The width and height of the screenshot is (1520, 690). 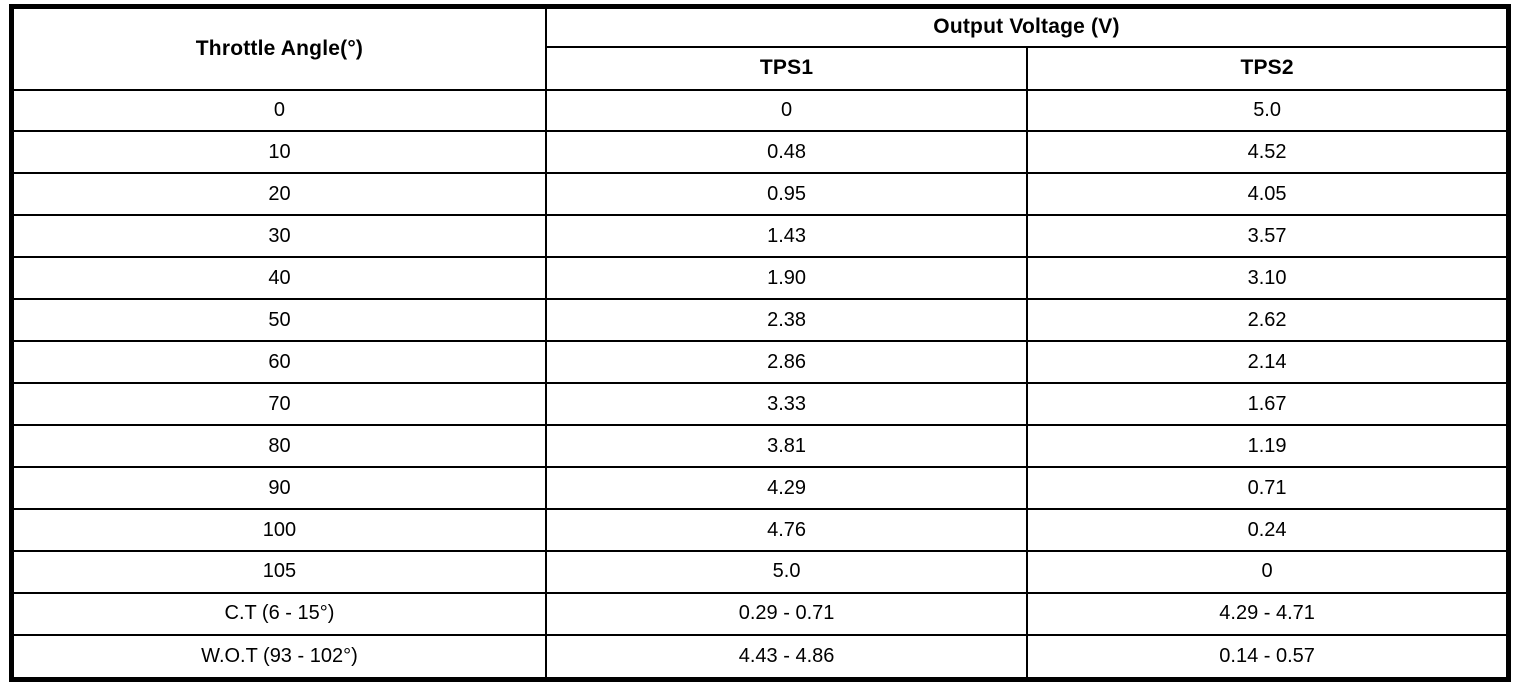 I want to click on table-row: 30 1.43 3.57, so click(x=760, y=236).